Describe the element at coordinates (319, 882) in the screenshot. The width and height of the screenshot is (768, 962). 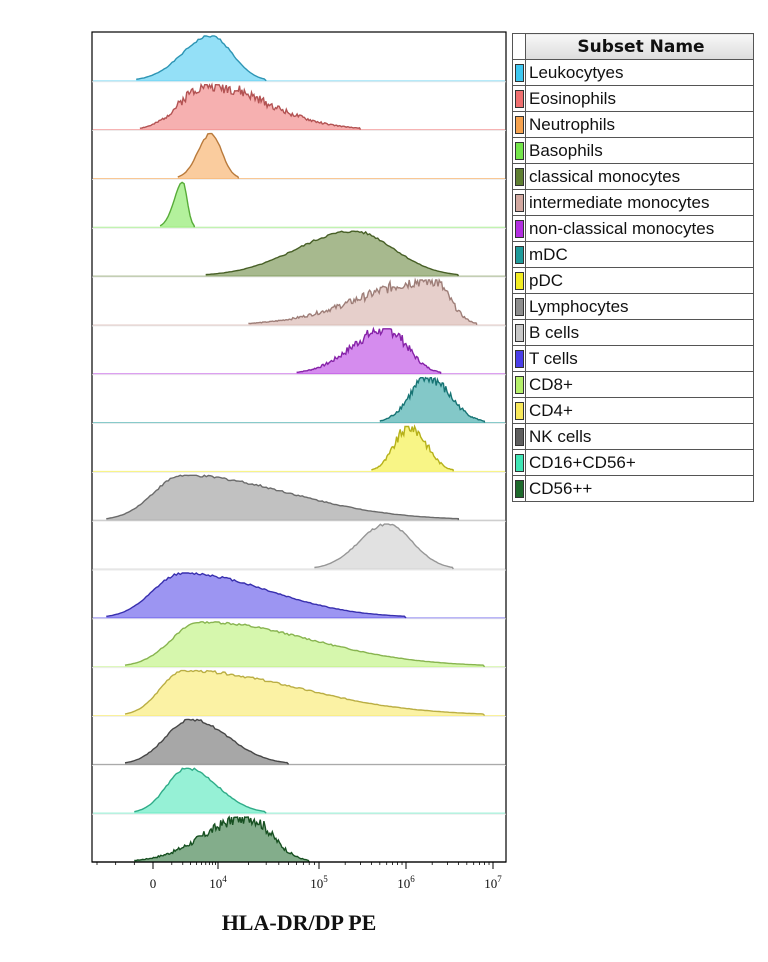
I see `x-tick-label: 10⁵` at that location.